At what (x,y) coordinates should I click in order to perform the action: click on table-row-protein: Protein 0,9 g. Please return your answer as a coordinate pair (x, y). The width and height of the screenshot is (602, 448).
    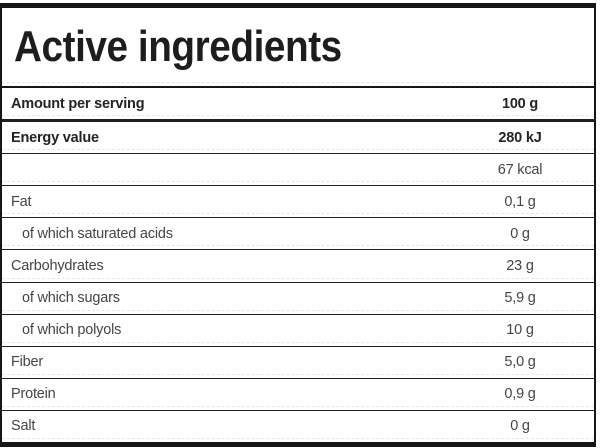
    Looking at the image, I should click on (298, 395).